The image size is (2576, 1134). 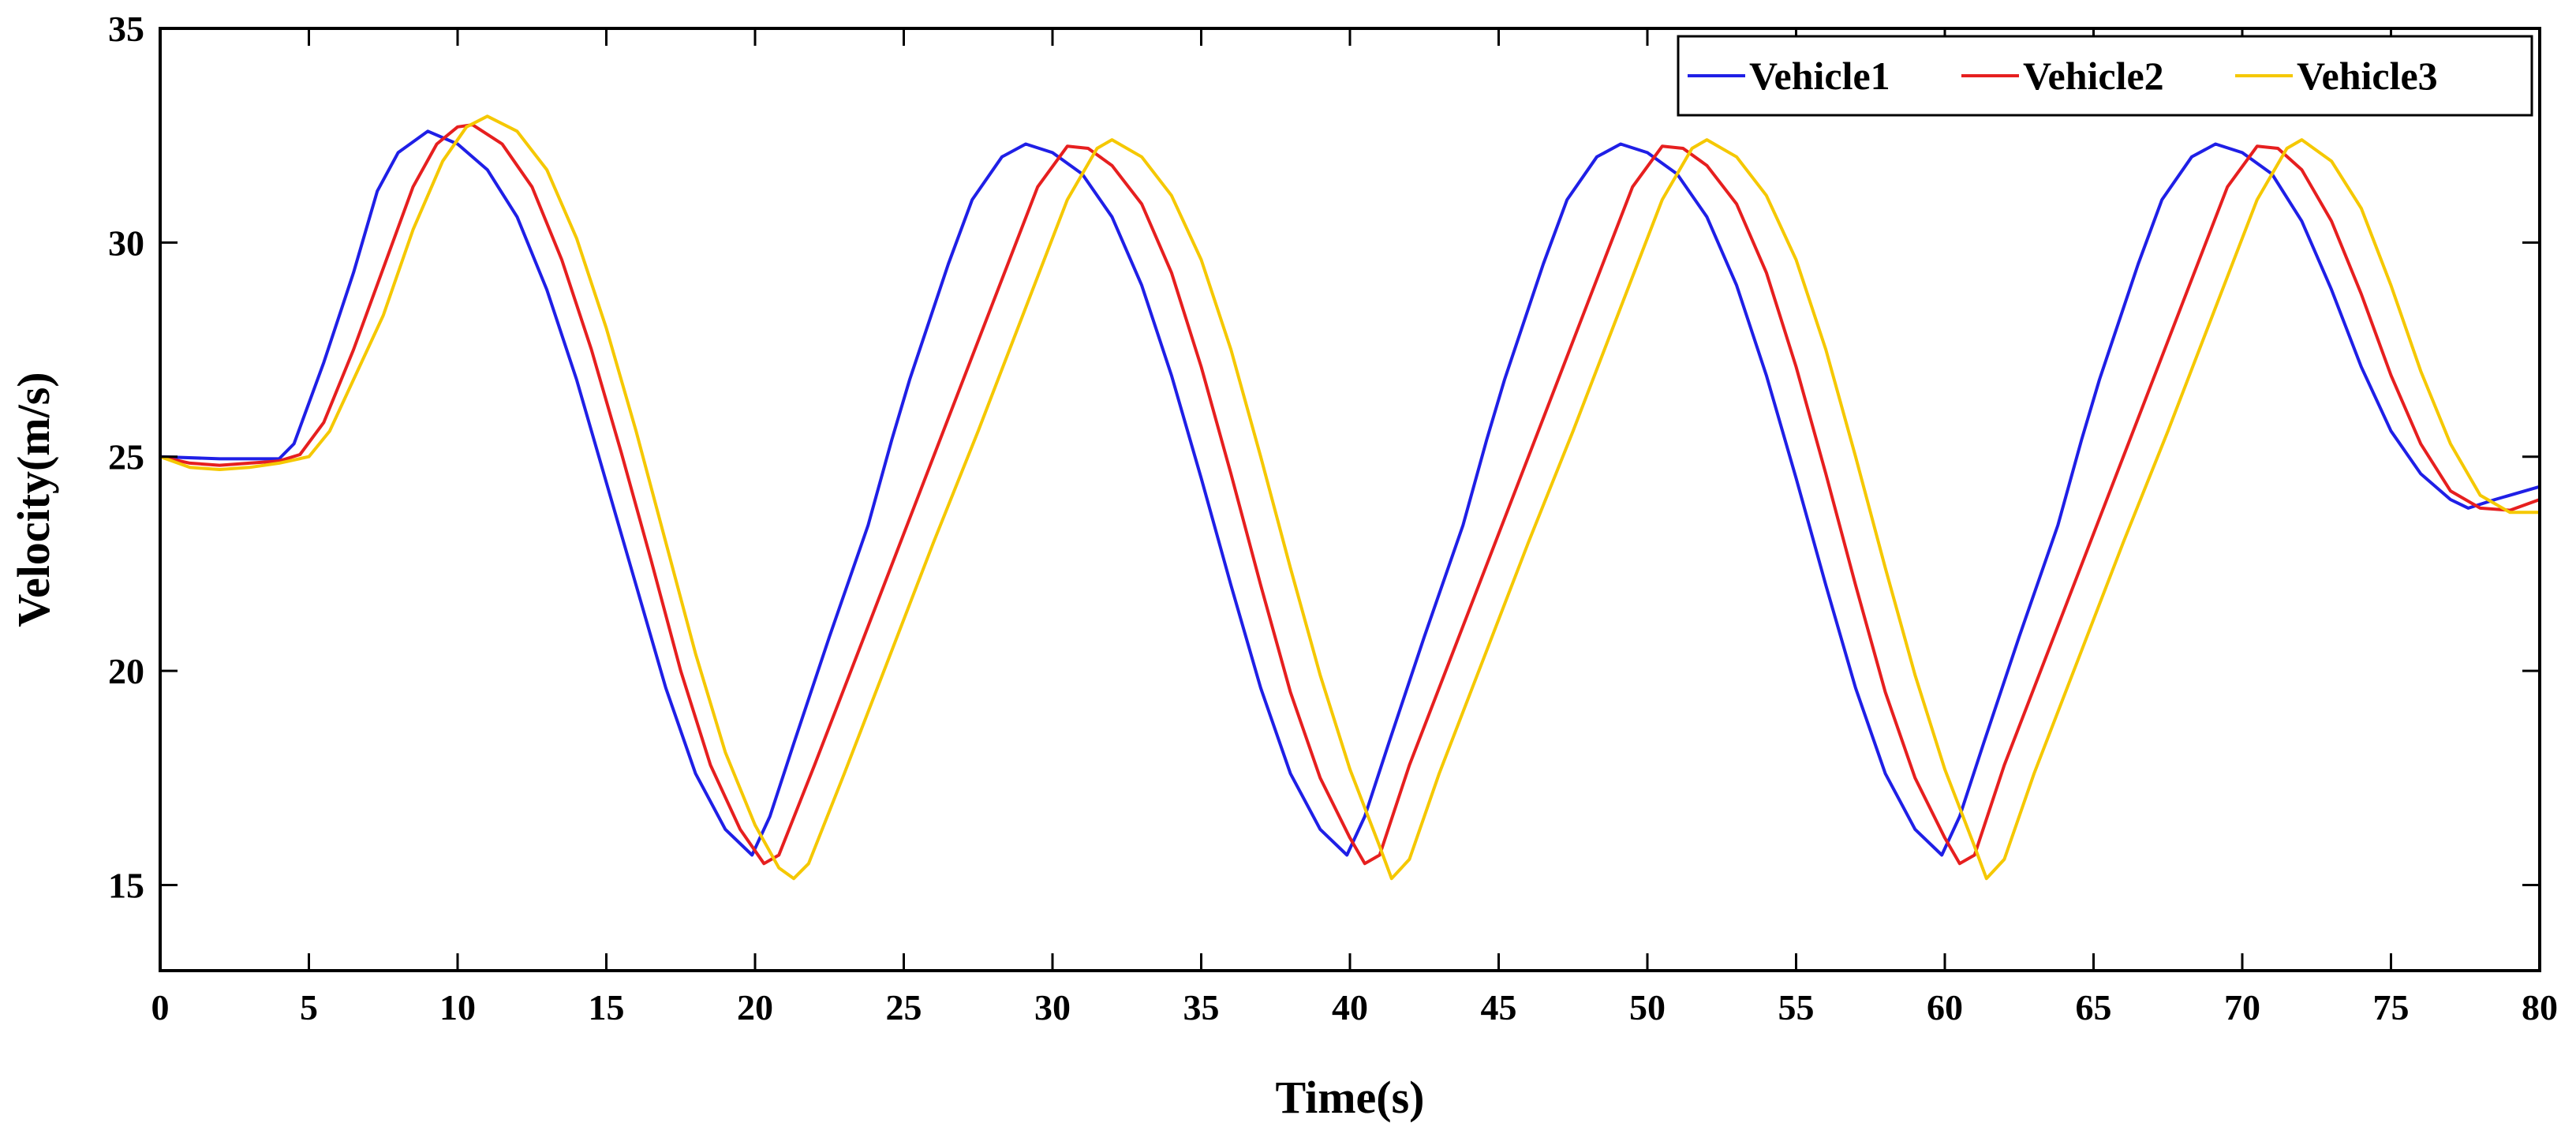 I want to click on x-axis-label: Time(s), so click(x=1349, y=1097).